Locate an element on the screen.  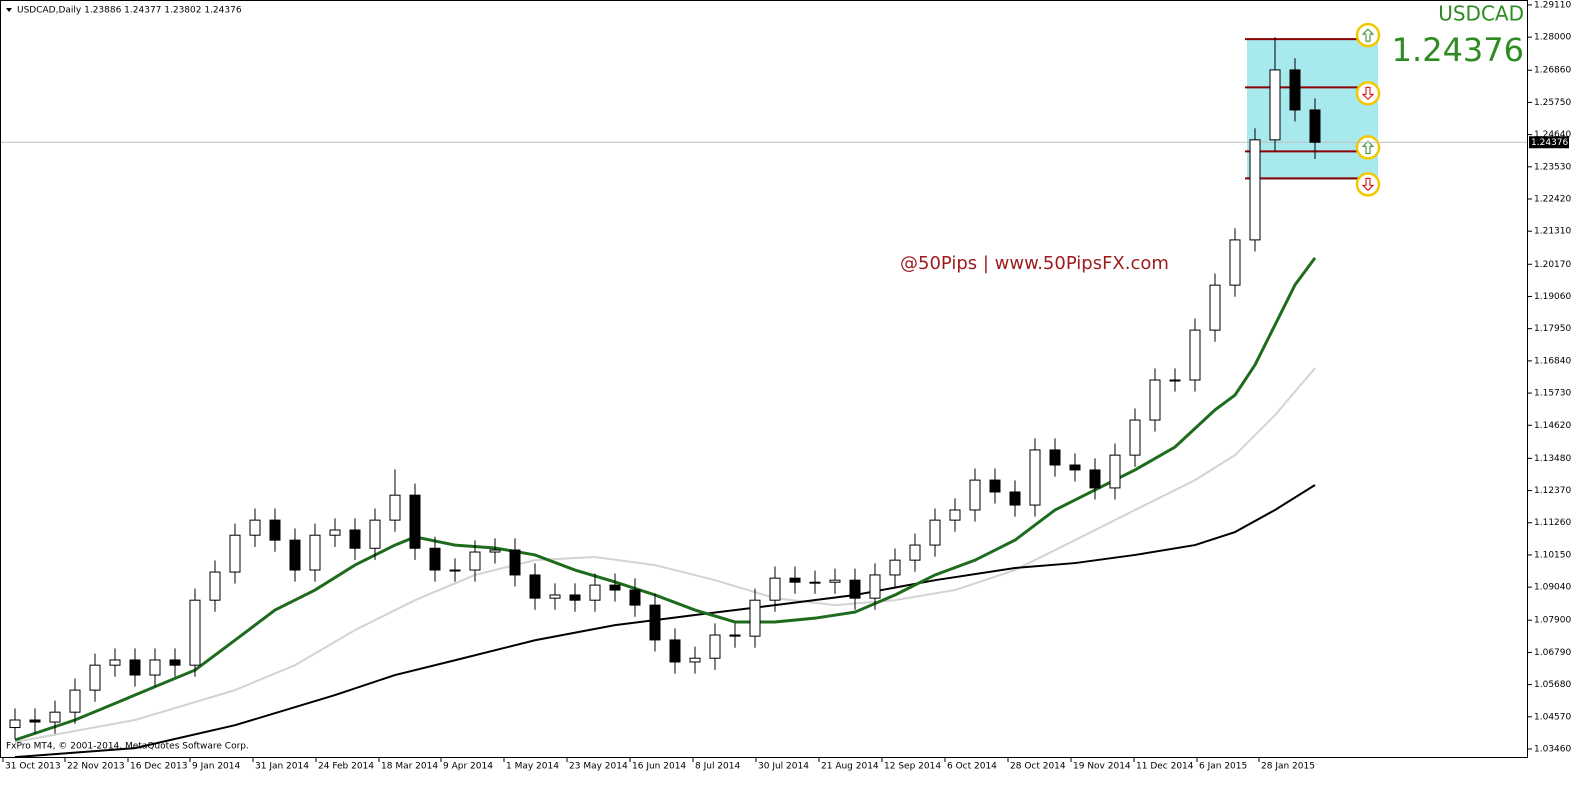
y-tick-label: 1.13480 is located at coordinates (1552, 459).